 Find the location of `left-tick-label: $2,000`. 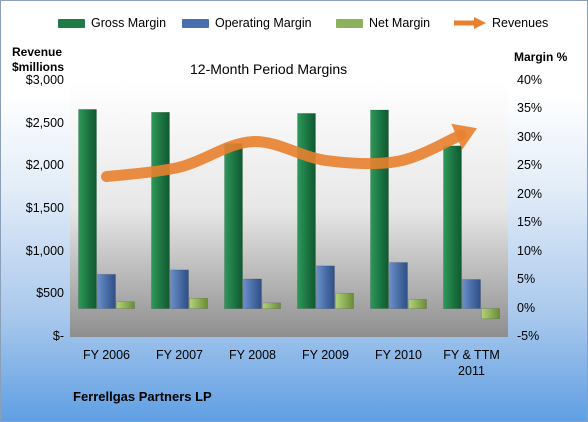

left-tick-label: $2,000 is located at coordinates (44, 165).